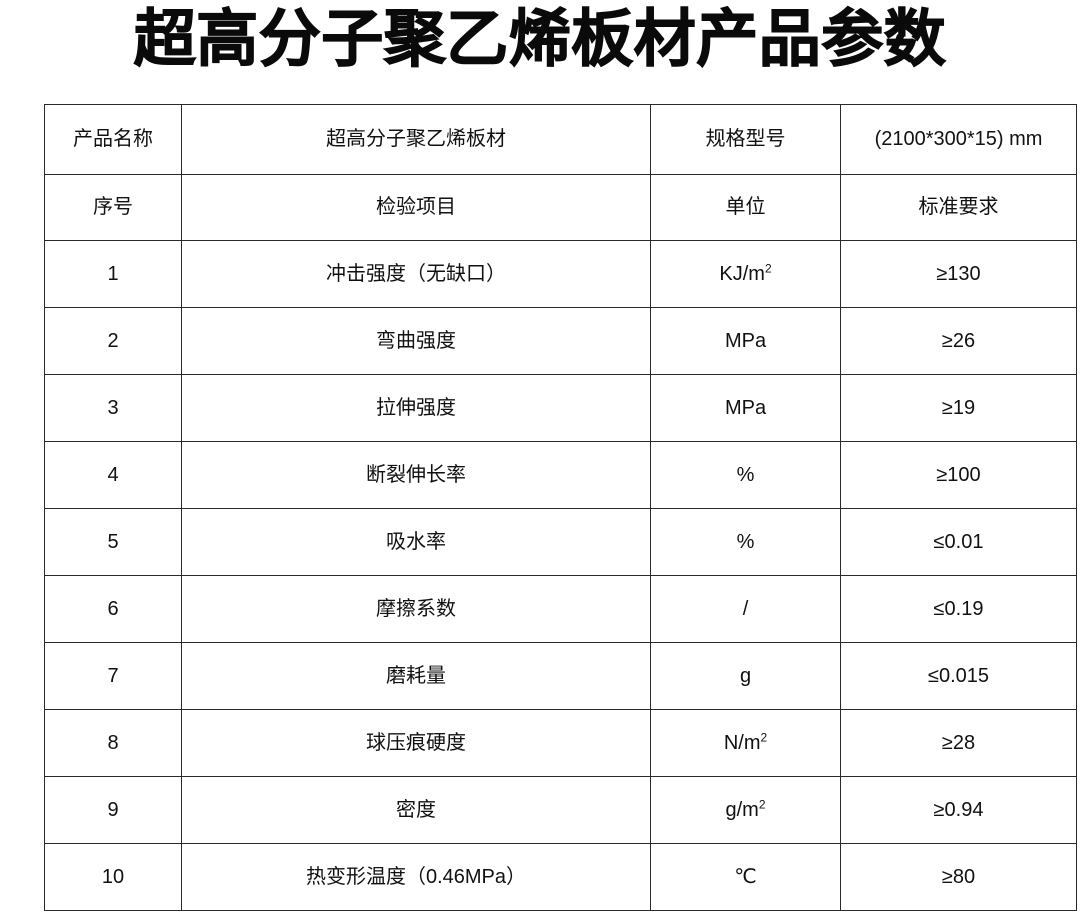  What do you see at coordinates (958, 676) in the screenshot?
I see `cell-standard: ≤0.015` at bounding box center [958, 676].